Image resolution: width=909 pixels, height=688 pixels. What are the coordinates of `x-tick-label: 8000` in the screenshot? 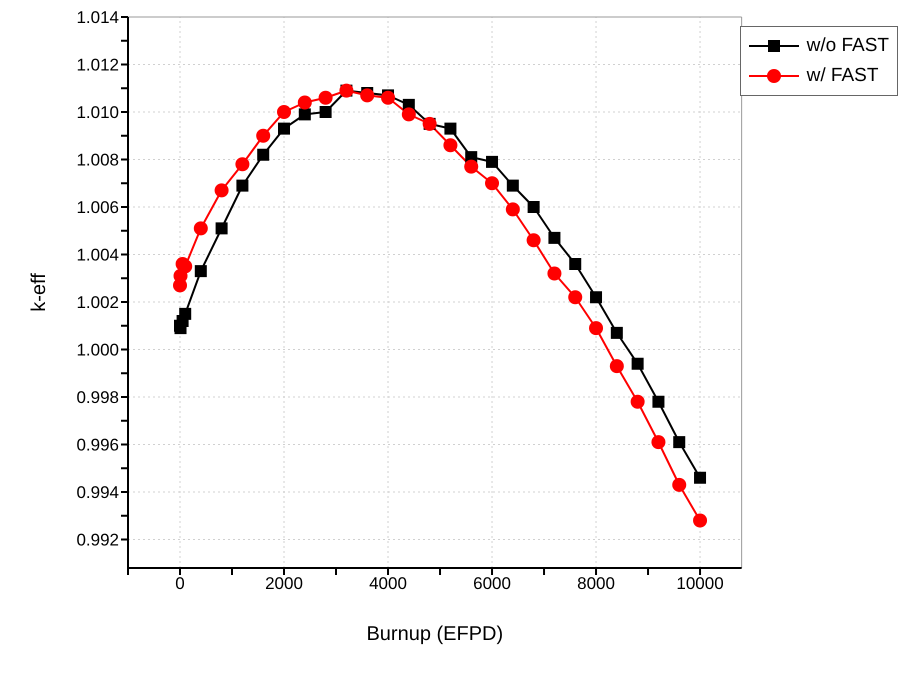 It's located at (596, 584).